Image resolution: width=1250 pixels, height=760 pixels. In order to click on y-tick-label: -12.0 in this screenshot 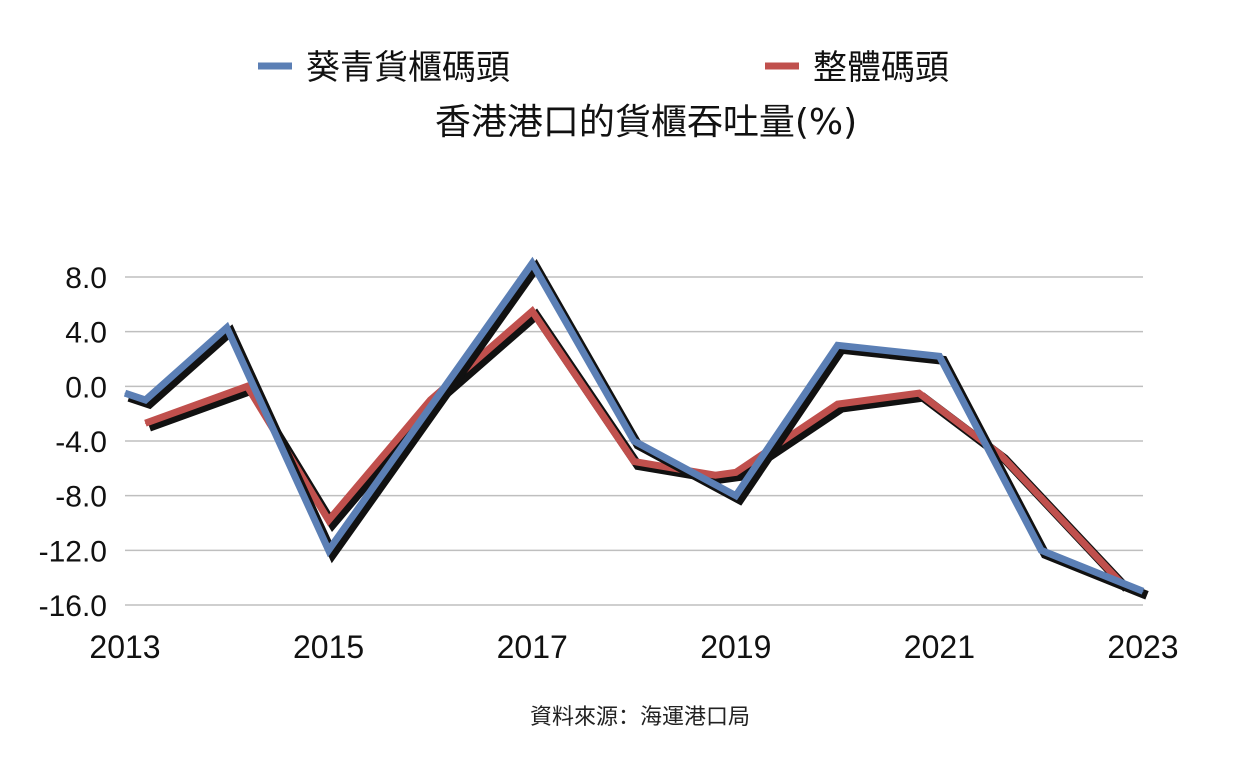, I will do `click(73, 551)`.